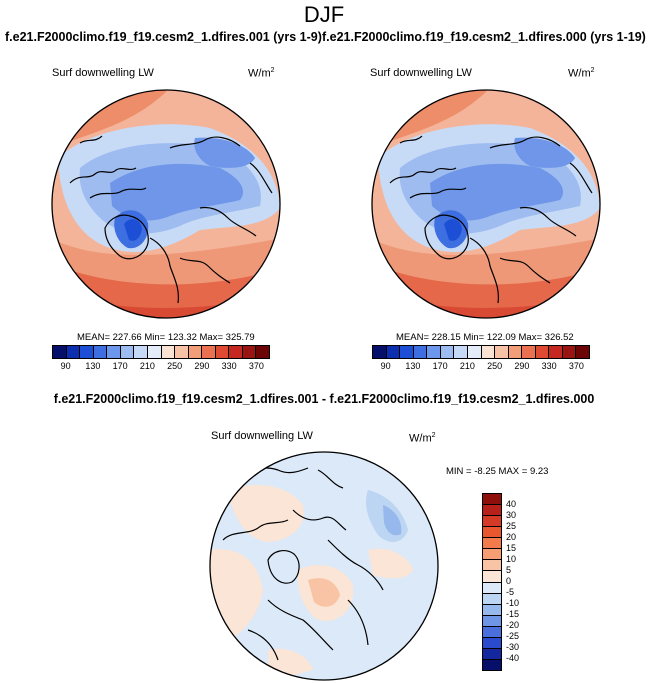 The height and width of the screenshot is (683, 648). What do you see at coordinates (513, 614) in the screenshot?
I see `colorbar-tick-label: -15` at bounding box center [513, 614].